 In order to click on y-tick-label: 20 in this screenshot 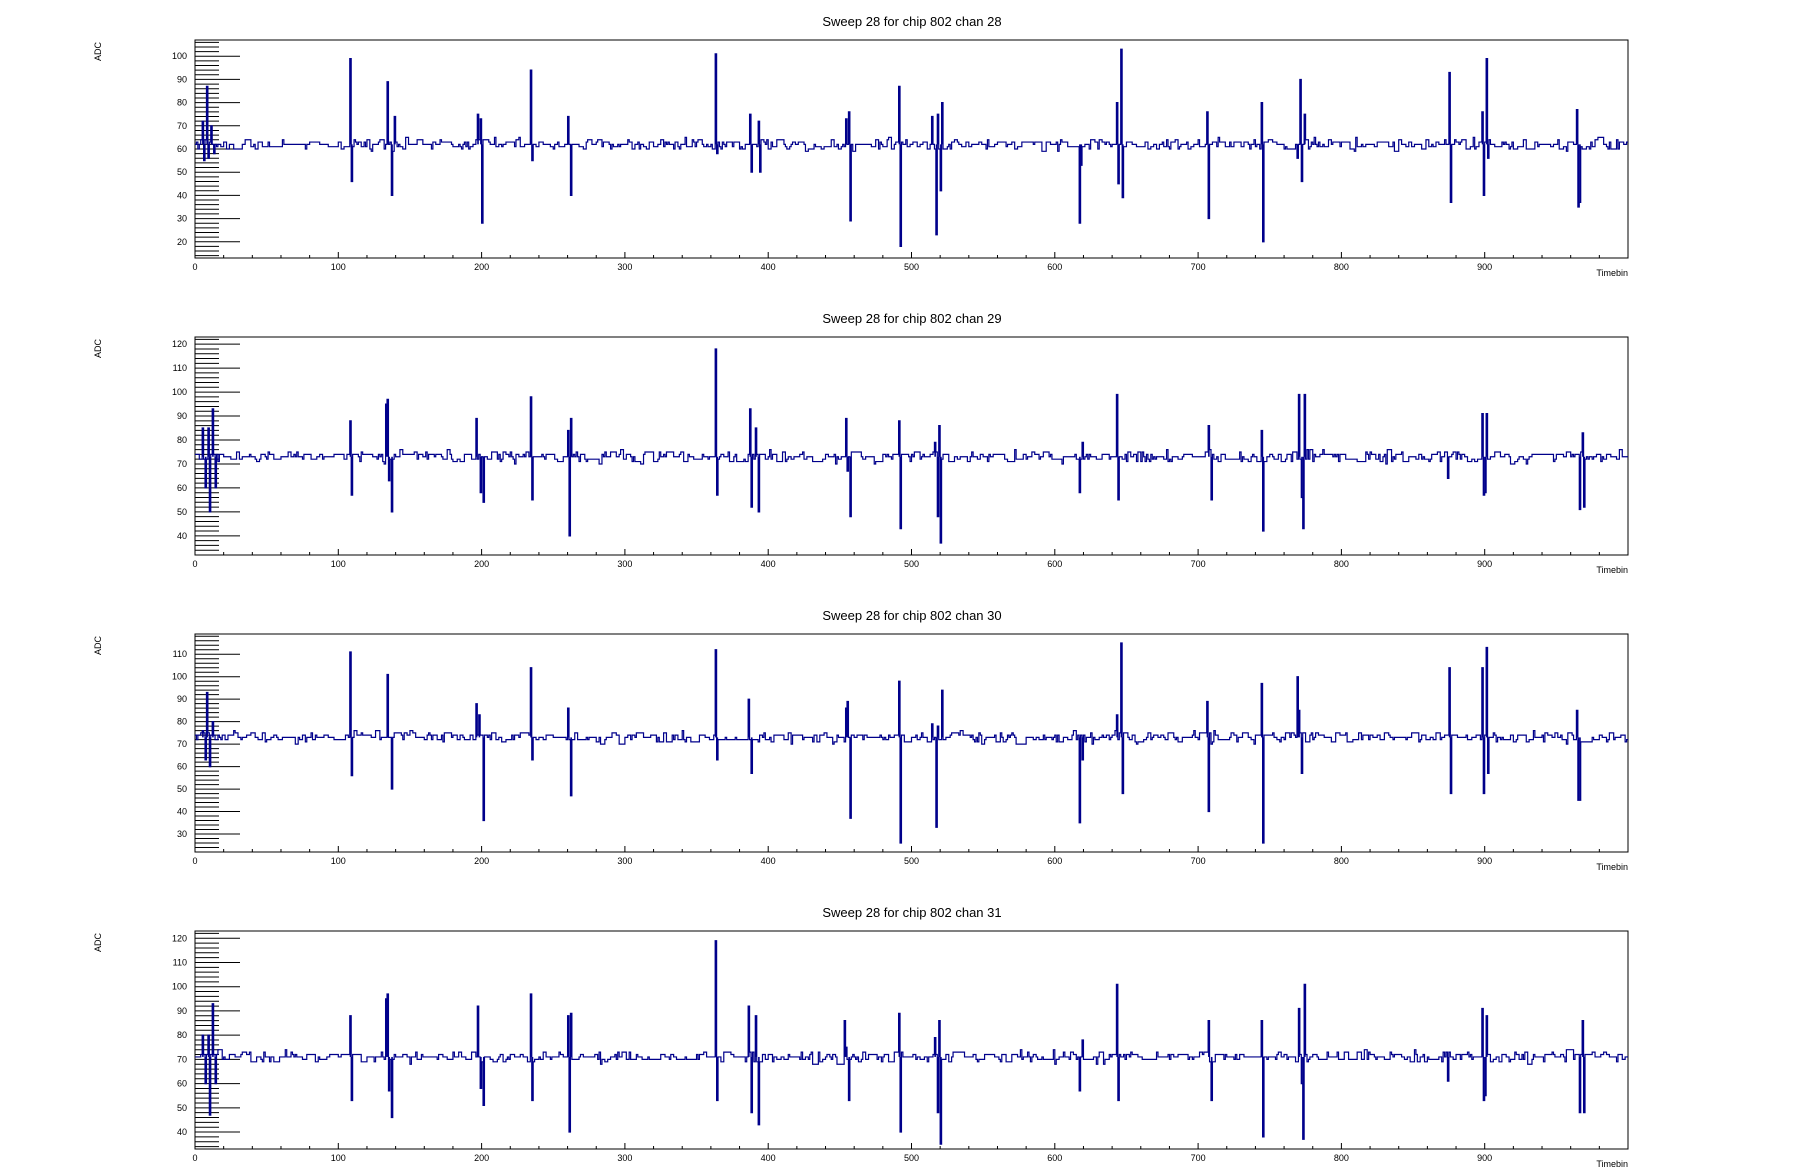, I will do `click(182, 242)`.